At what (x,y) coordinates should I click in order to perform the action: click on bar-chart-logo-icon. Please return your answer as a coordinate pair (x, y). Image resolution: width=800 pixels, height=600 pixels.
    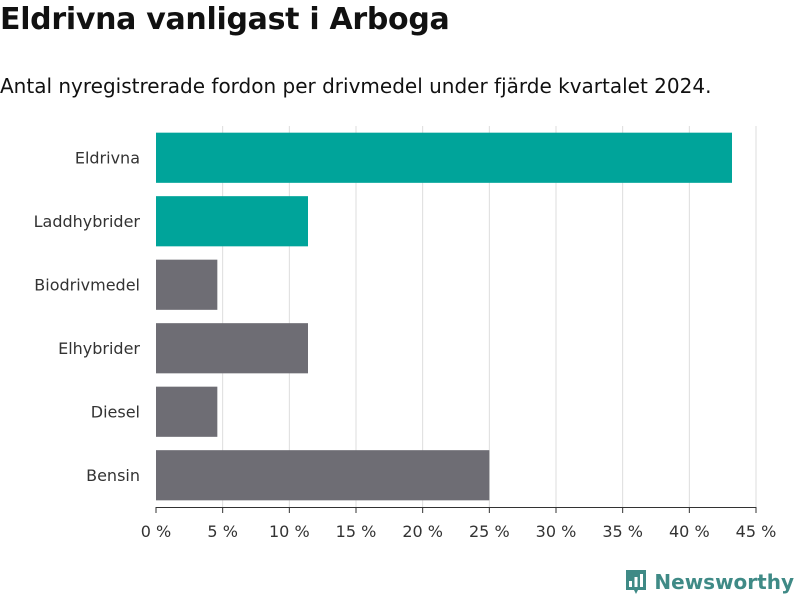
    Looking at the image, I should click on (636, 582).